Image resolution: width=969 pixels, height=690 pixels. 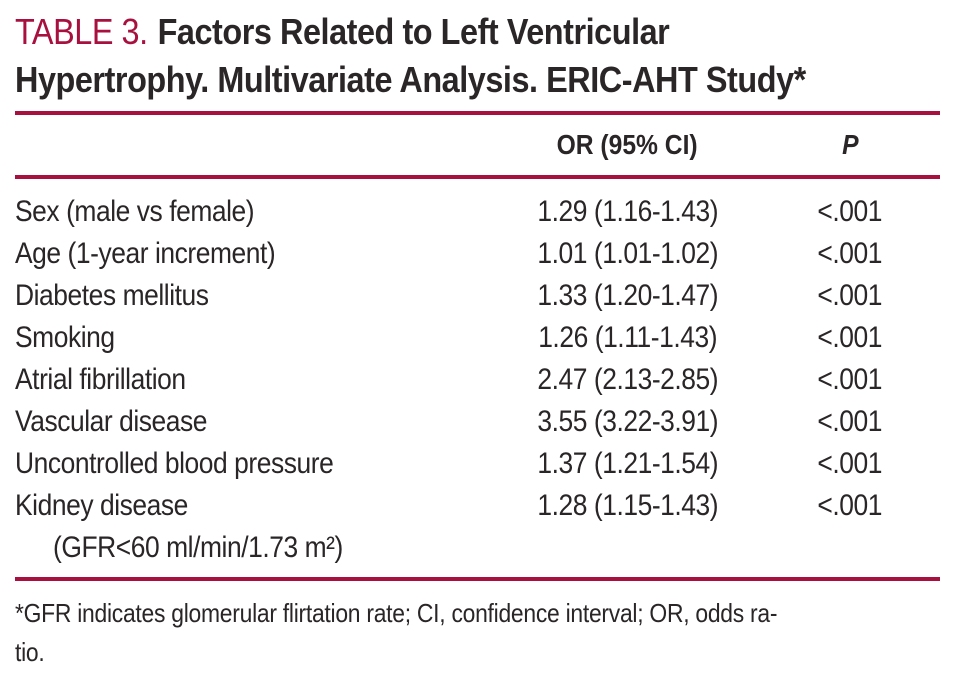 What do you see at coordinates (174, 463) in the screenshot?
I see `factor-cell: Uncontrolled blood pressure` at bounding box center [174, 463].